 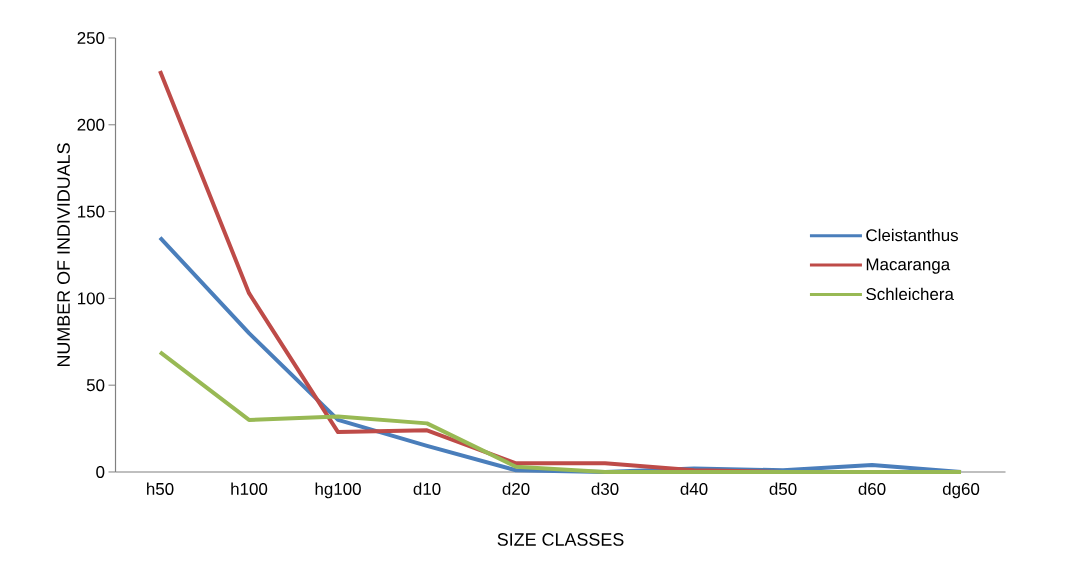 What do you see at coordinates (338, 490) in the screenshot?
I see `x-tick-label: hg100` at bounding box center [338, 490].